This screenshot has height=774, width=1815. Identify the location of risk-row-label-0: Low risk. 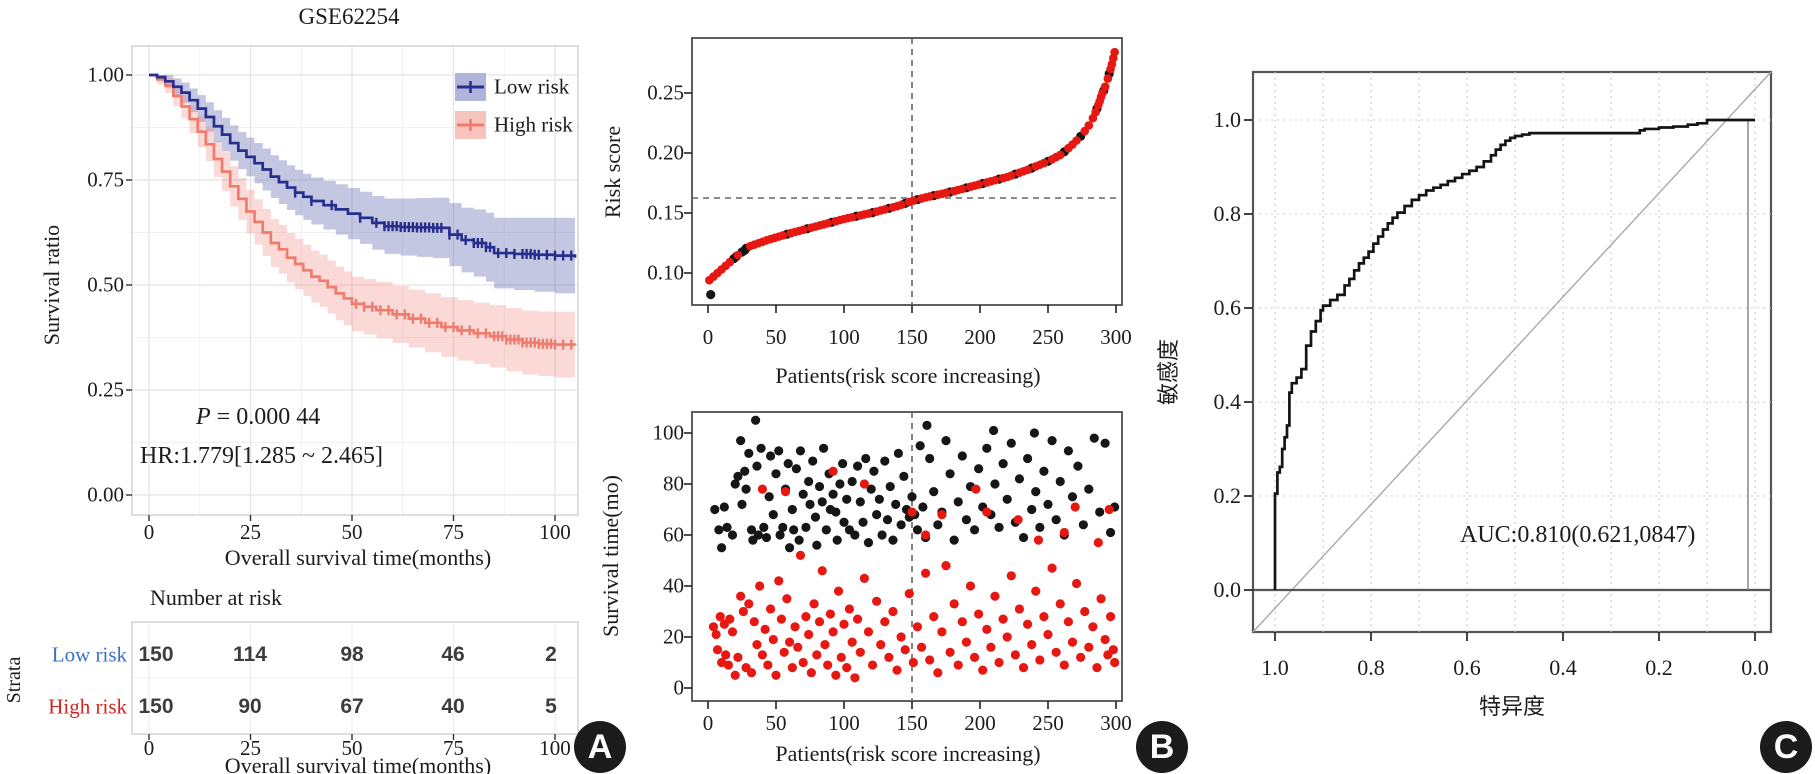
(89, 654).